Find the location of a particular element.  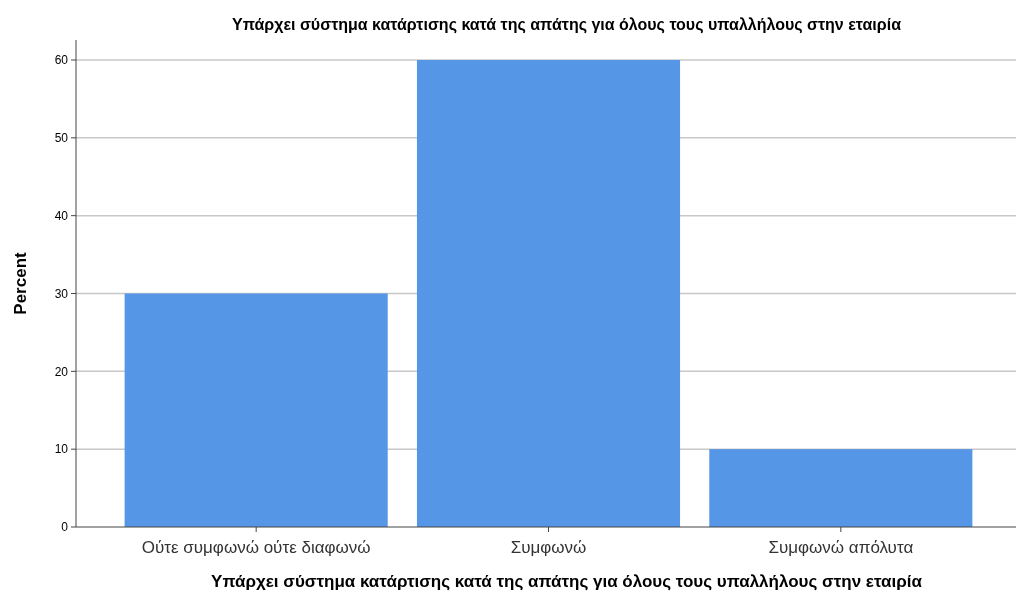

y-tick-label: 40 is located at coordinates (61, 215).